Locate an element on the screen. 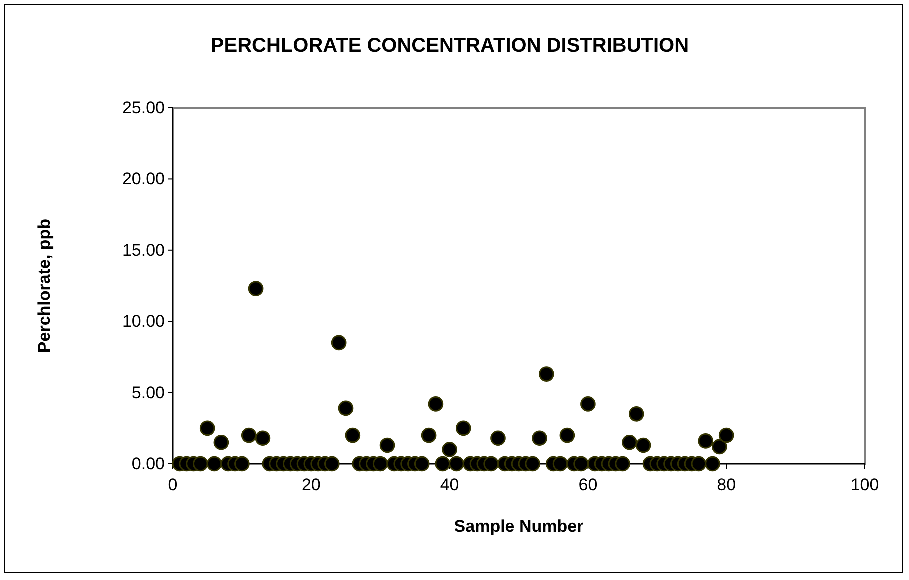 The width and height of the screenshot is (909, 580). y-tick-label: 5.00 is located at coordinates (148, 392).